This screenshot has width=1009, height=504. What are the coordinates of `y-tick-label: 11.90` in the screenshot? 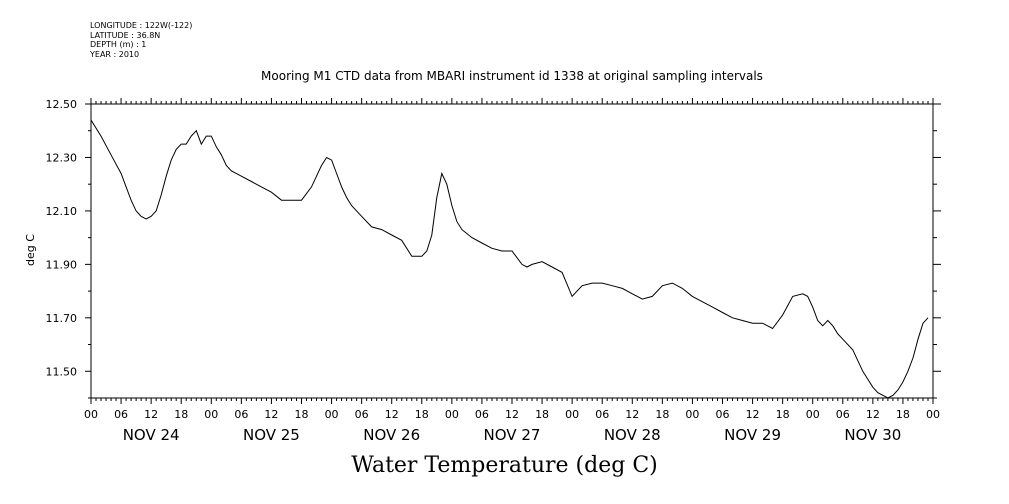 It's located at (62, 264).